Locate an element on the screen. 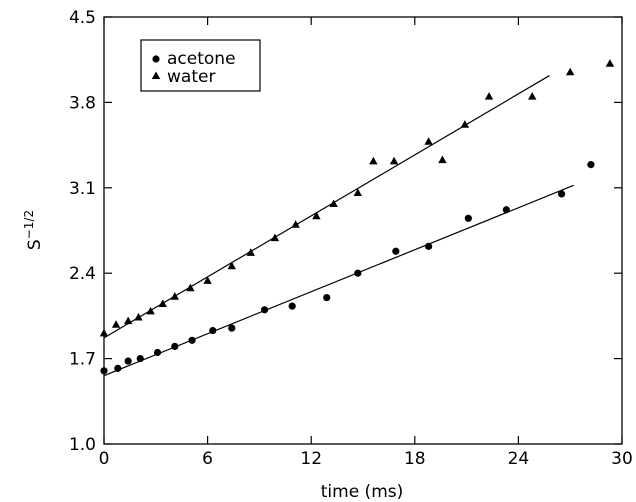 The image size is (636, 502). y-tick-label: 3.1 is located at coordinates (82, 189).